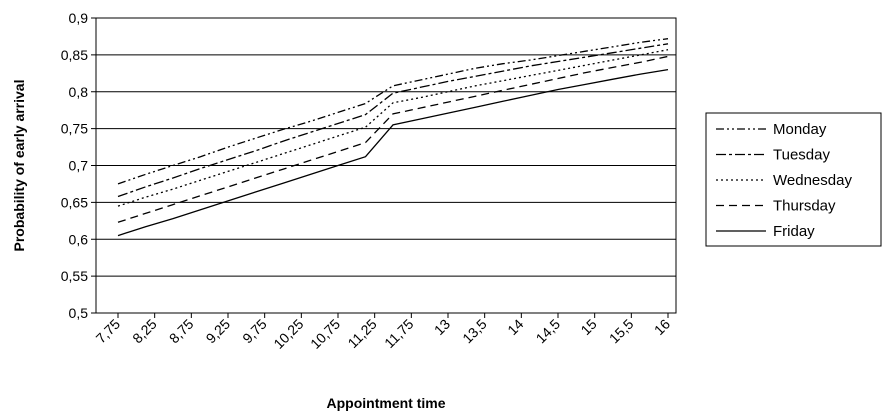 The width and height of the screenshot is (885, 414). I want to click on y-tick-label: 0,65, so click(74, 202).